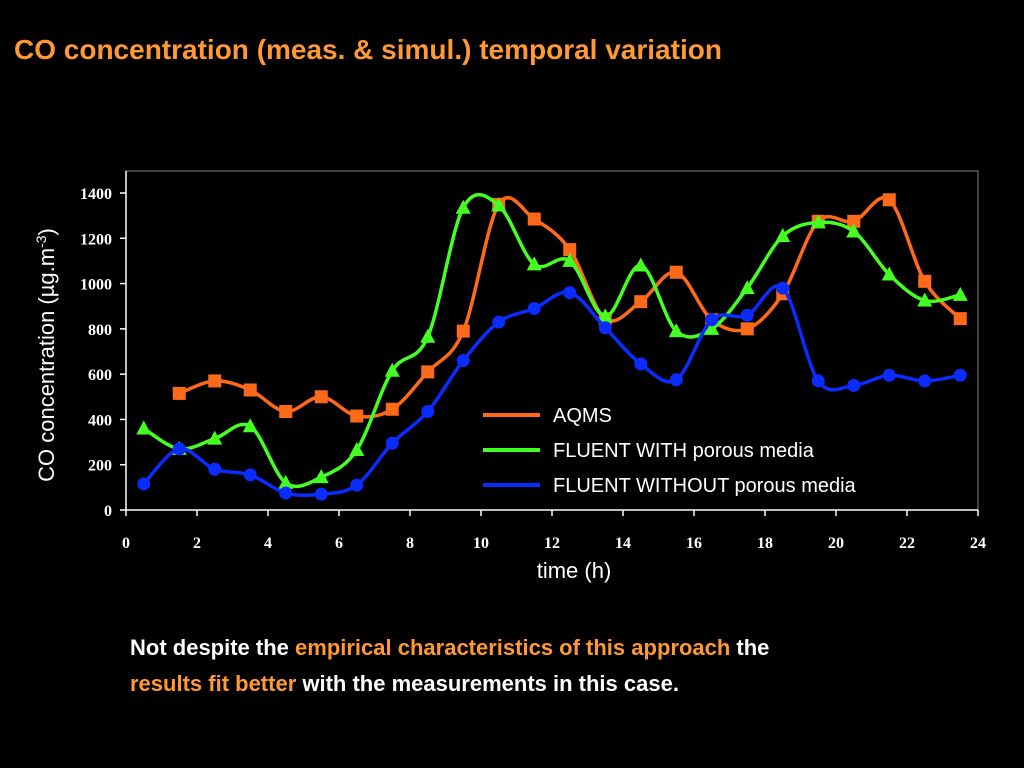  Describe the element at coordinates (574, 570) in the screenshot. I see `x-axis-title: time (h)` at that location.